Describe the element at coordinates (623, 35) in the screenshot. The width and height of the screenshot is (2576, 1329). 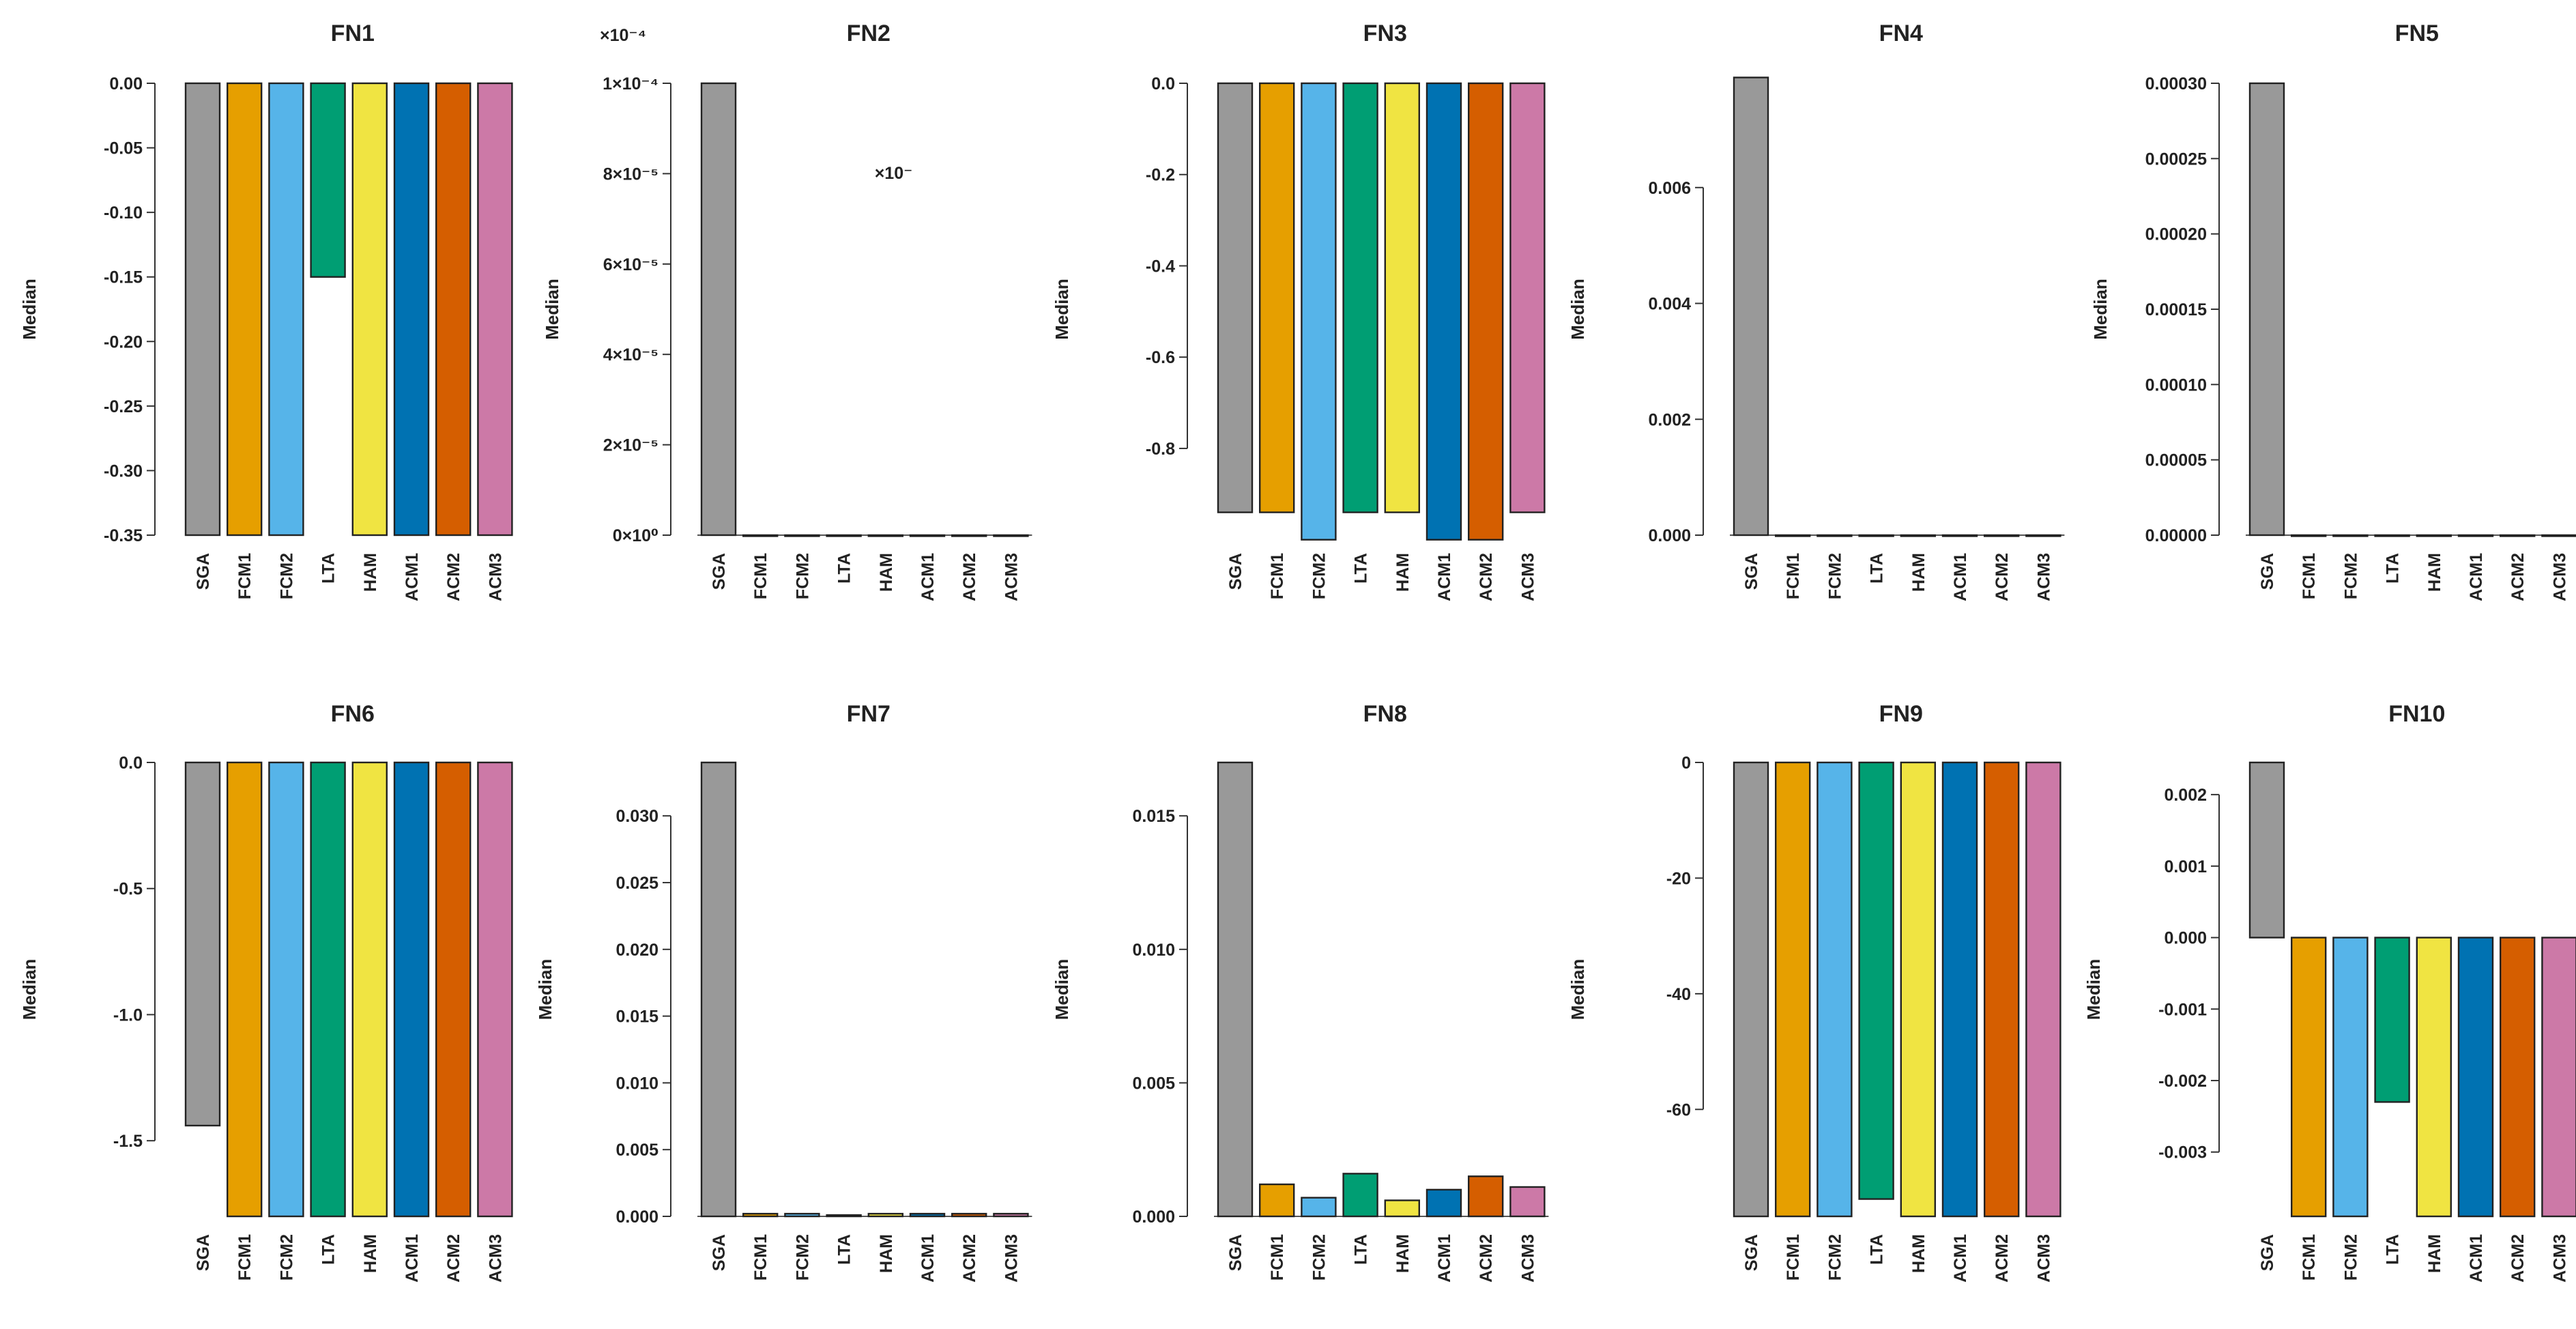
I see `axis-multiplier: ×10⁻⁴` at that location.